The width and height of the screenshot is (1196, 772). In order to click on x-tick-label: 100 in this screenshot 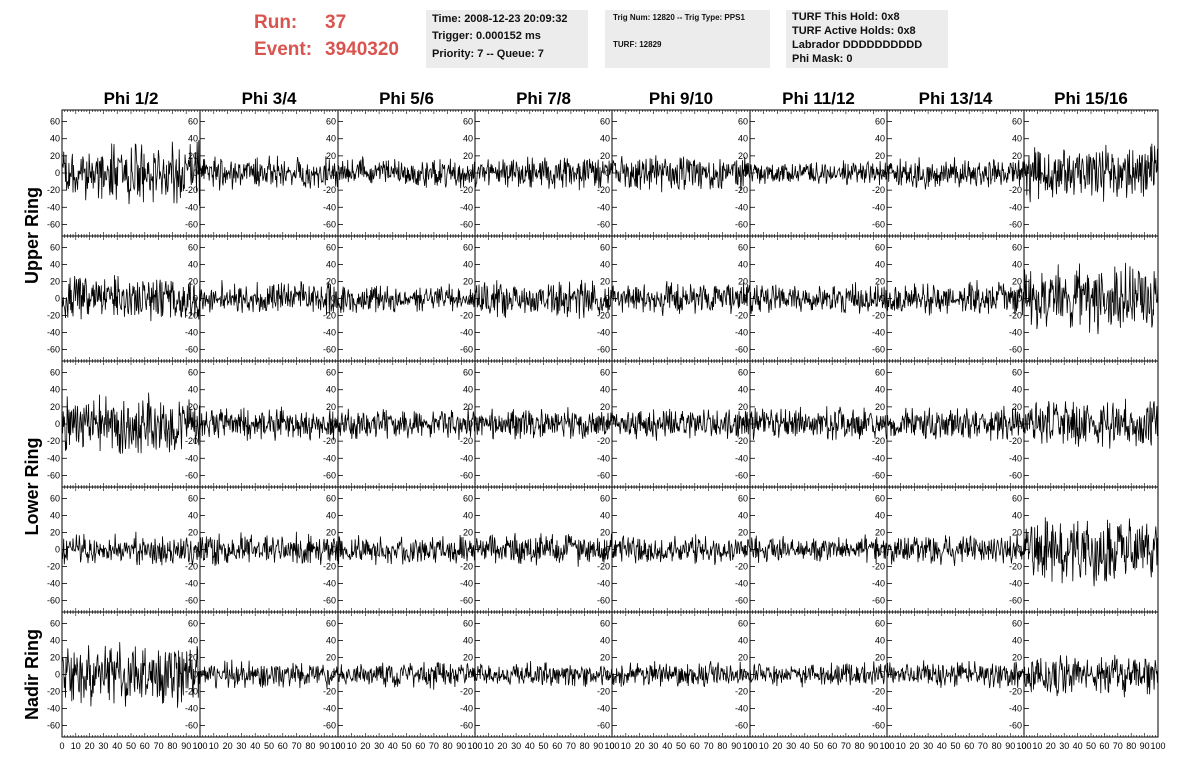, I will do `click(886, 746)`.